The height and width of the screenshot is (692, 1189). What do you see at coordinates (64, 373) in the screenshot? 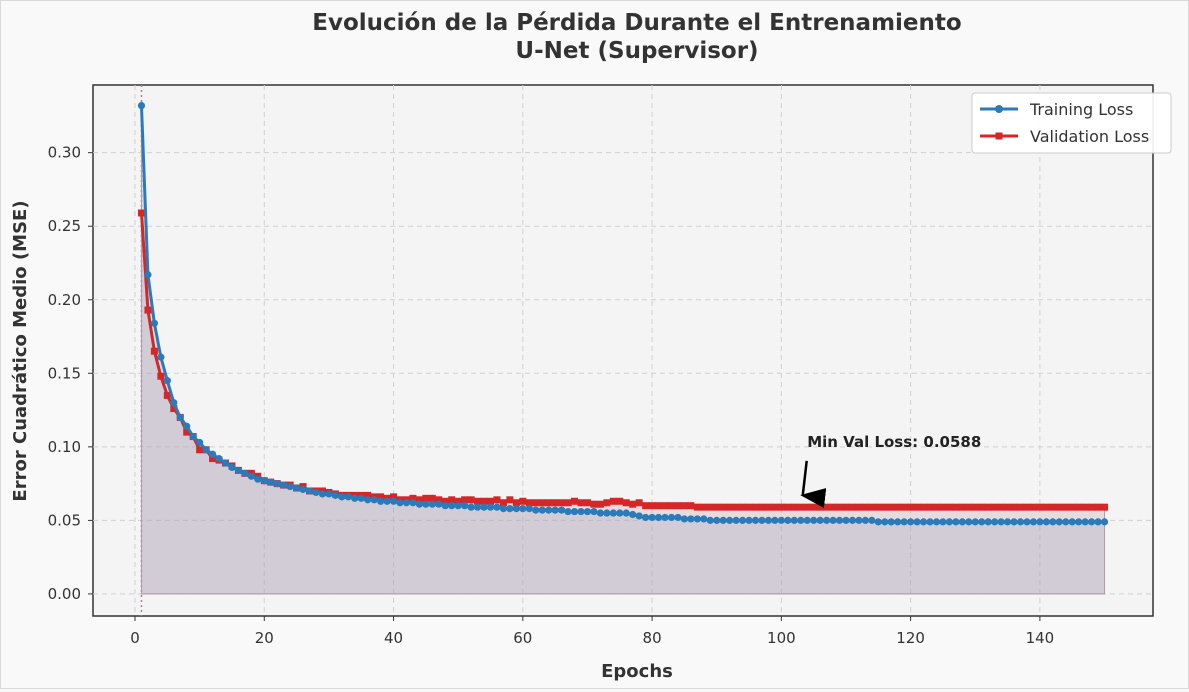
I see `y-tick-label: 0.15` at bounding box center [64, 373].